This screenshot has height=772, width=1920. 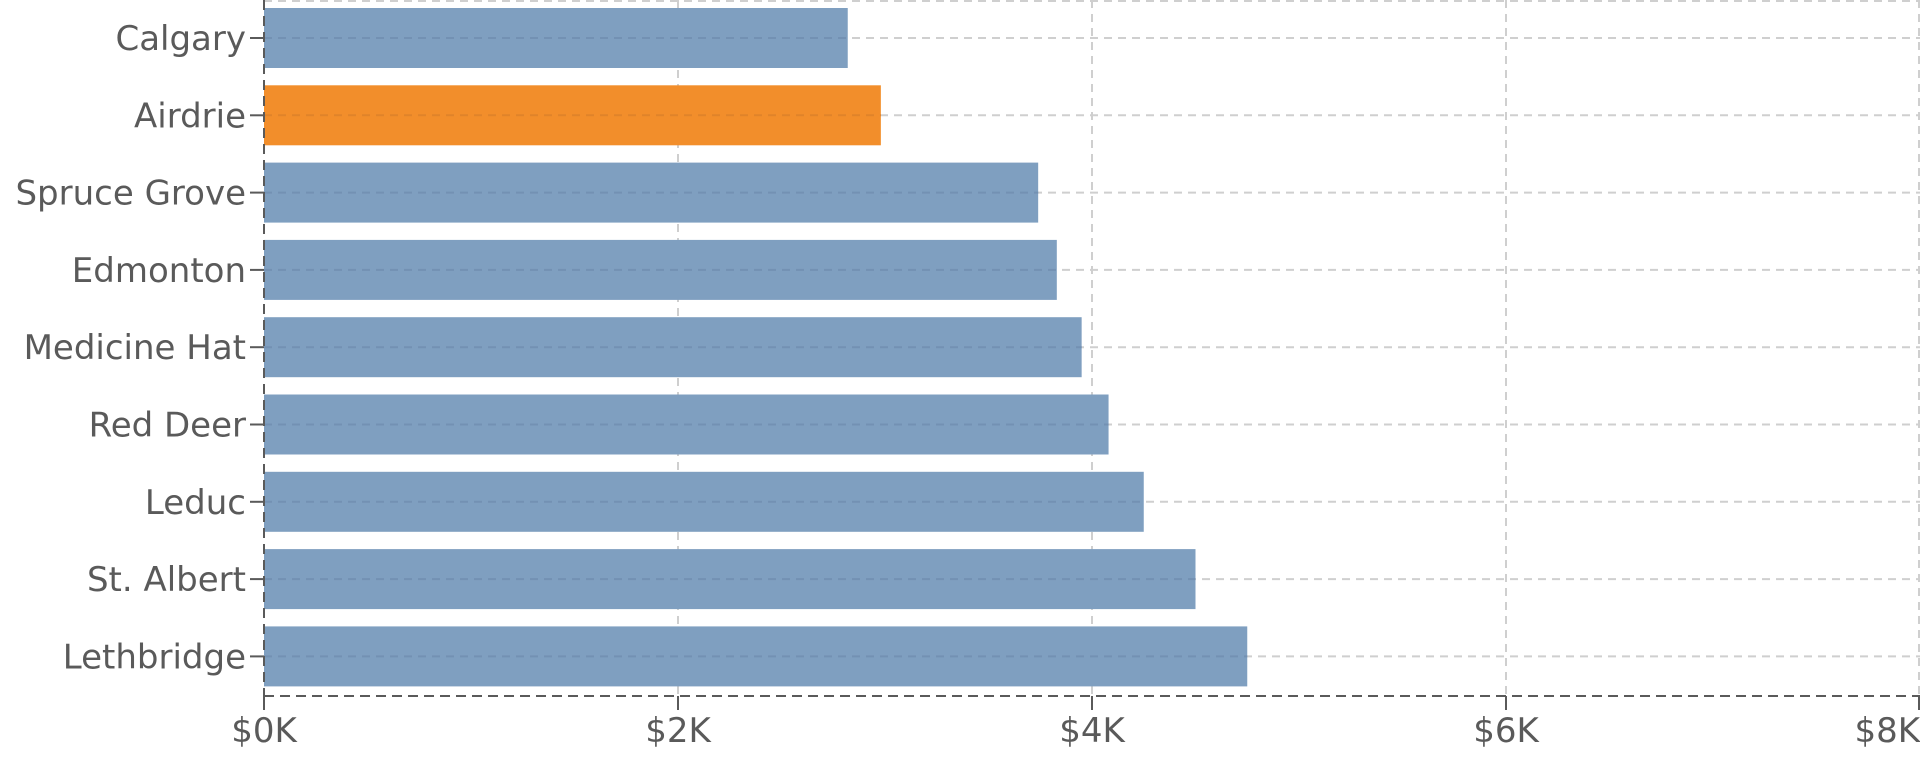 I want to click on x-tick-label: $8K, so click(x=1887, y=731).